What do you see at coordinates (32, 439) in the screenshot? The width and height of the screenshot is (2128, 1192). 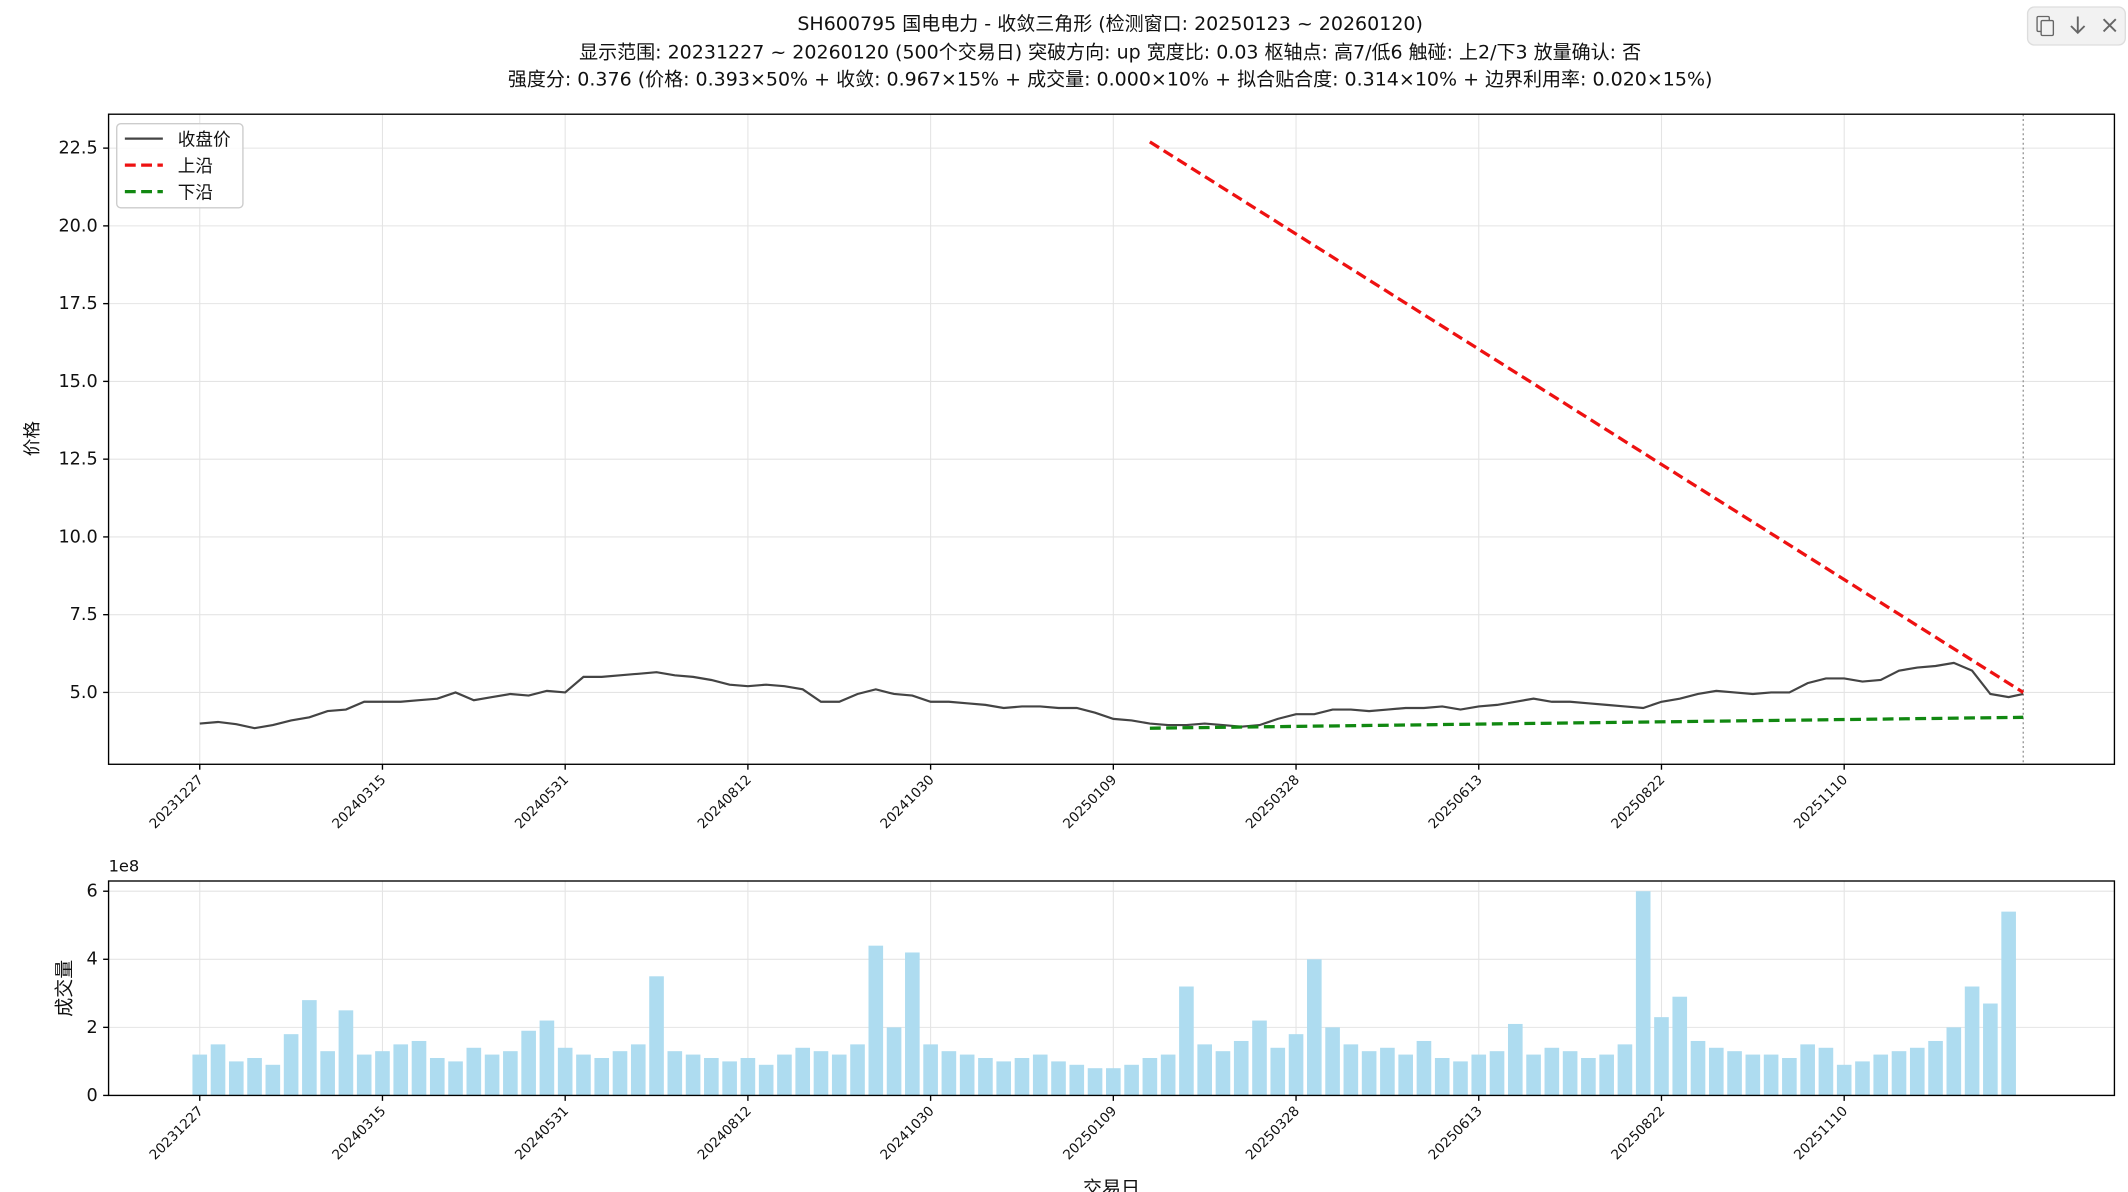 I see `y-axis-label: 价格` at bounding box center [32, 439].